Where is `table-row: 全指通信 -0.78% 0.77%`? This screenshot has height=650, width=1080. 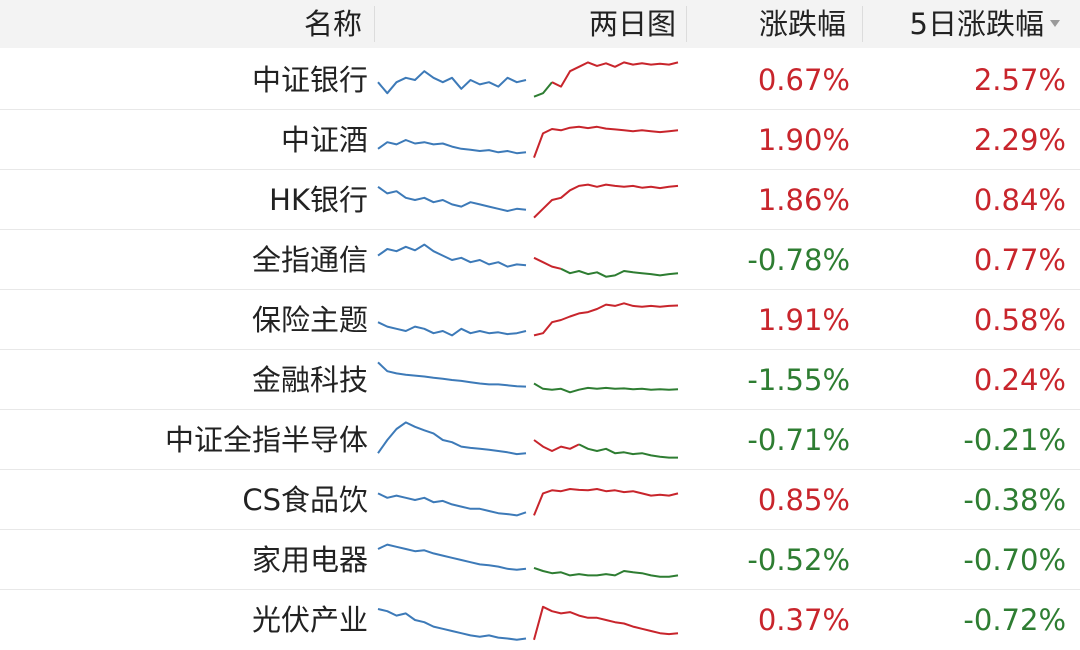 table-row: 全指通信 -0.78% 0.77% is located at coordinates (540, 260).